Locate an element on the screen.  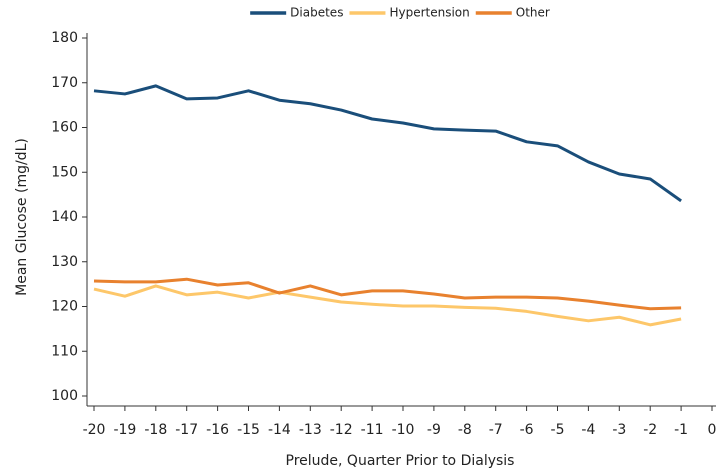
y-tick-label: 150 is located at coordinates (64, 172).